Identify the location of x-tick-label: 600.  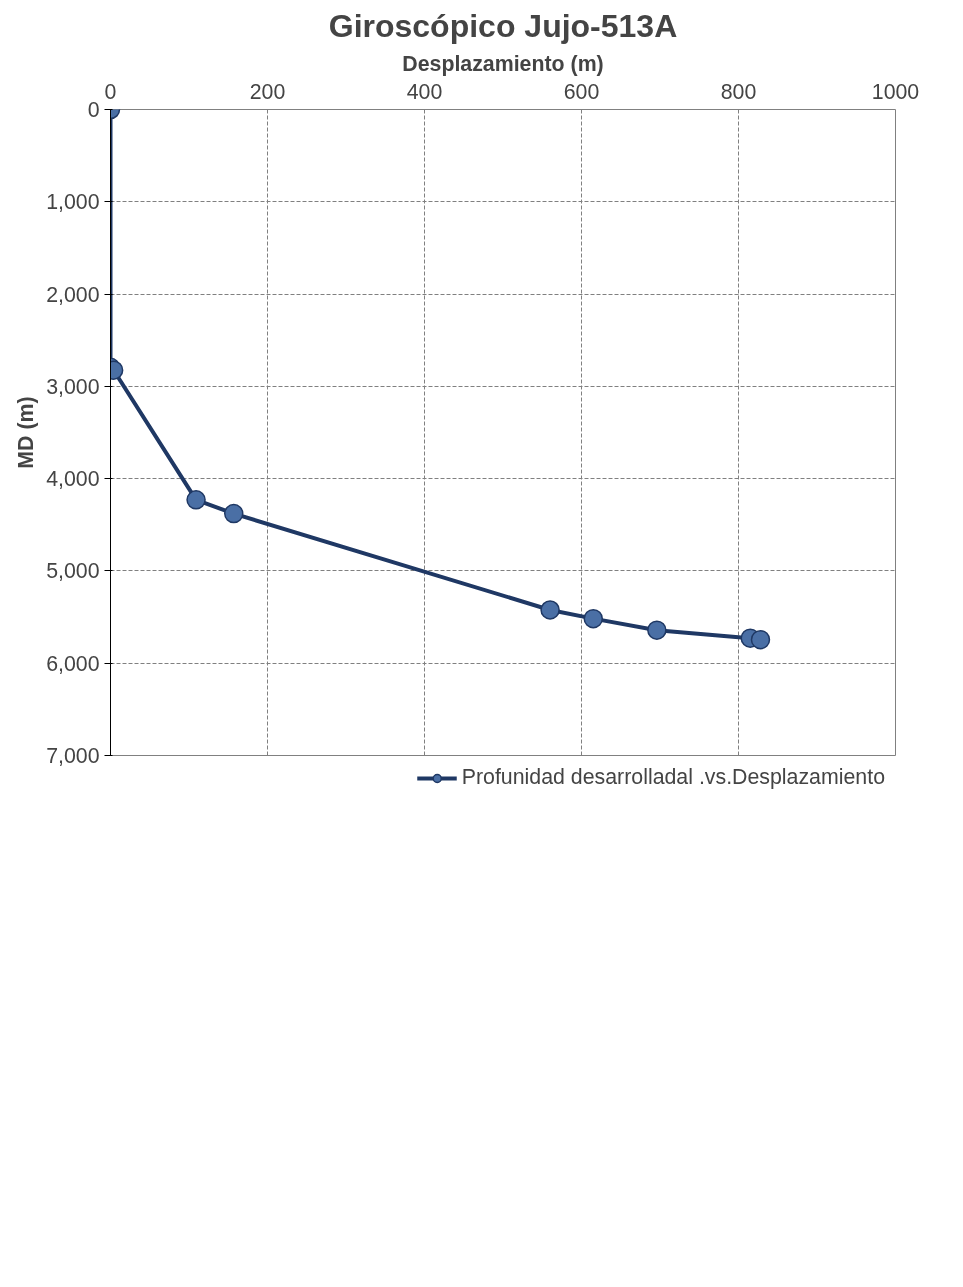
(581, 91).